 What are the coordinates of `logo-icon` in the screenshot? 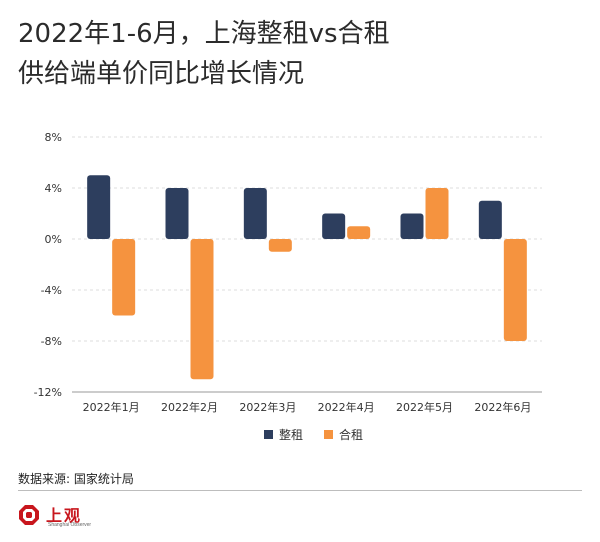 It's located at (29, 515).